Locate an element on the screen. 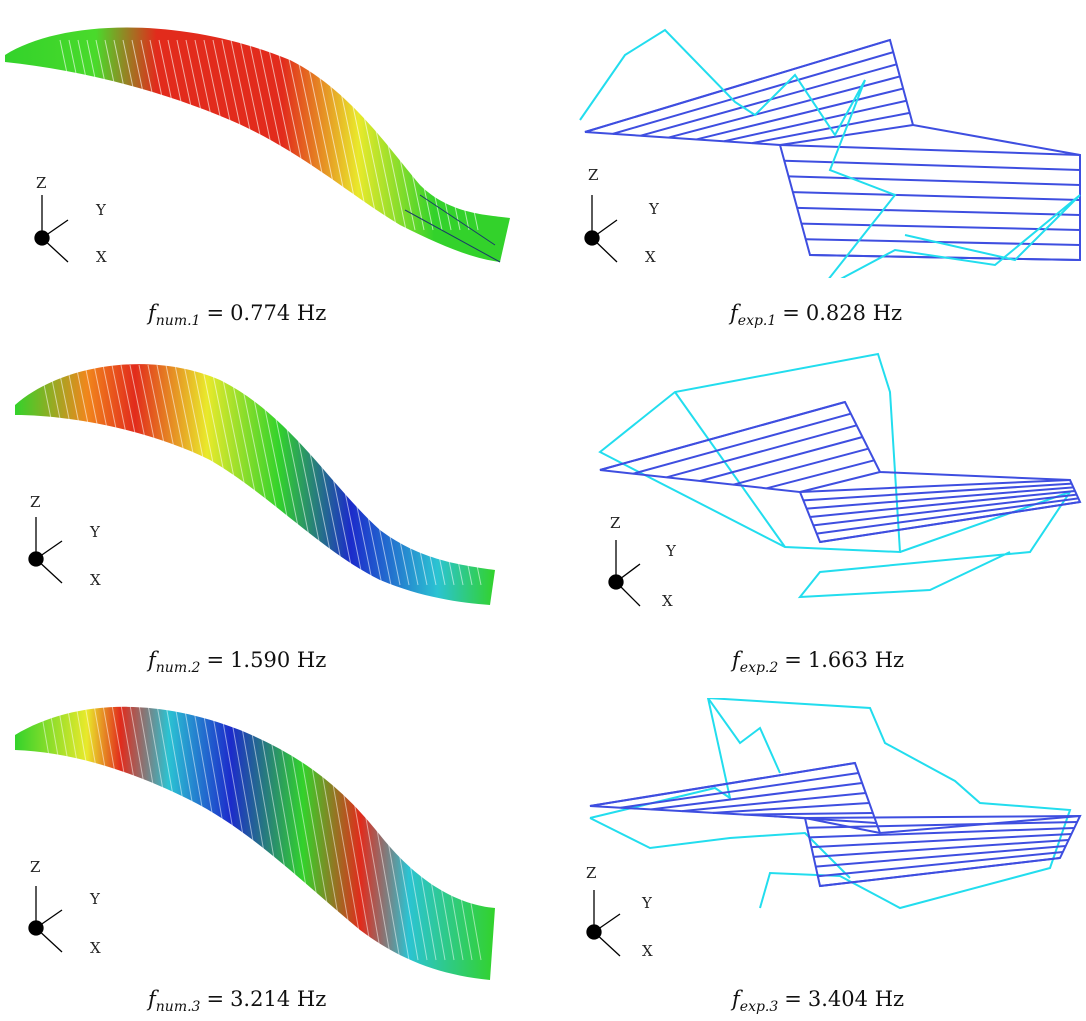 This screenshot has width=1086, height=1021. axis-label-y: Y is located at coordinates (95, 899).